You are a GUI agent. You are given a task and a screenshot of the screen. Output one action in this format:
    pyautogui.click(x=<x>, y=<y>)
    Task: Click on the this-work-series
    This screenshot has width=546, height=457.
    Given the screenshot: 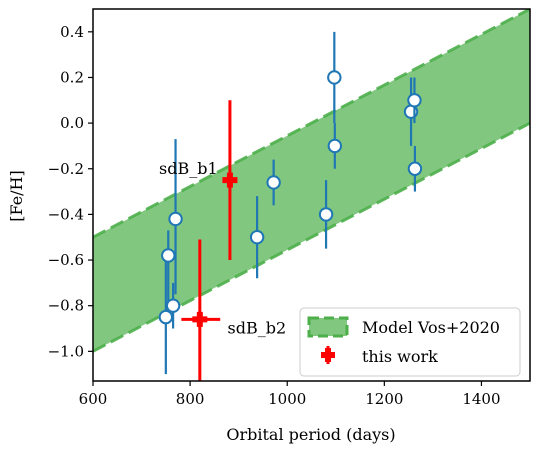 What is the action you would take?
    pyautogui.click(x=209, y=240)
    